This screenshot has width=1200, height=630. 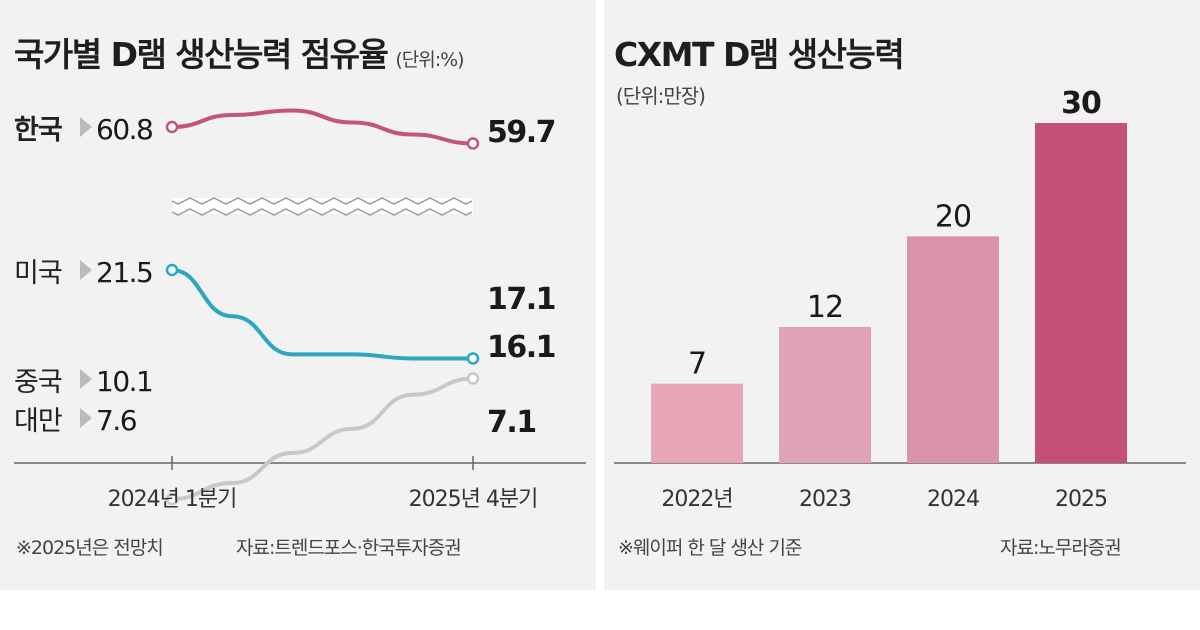 I want to click on x-tick-label: 2024년 1분기, so click(x=172, y=499).